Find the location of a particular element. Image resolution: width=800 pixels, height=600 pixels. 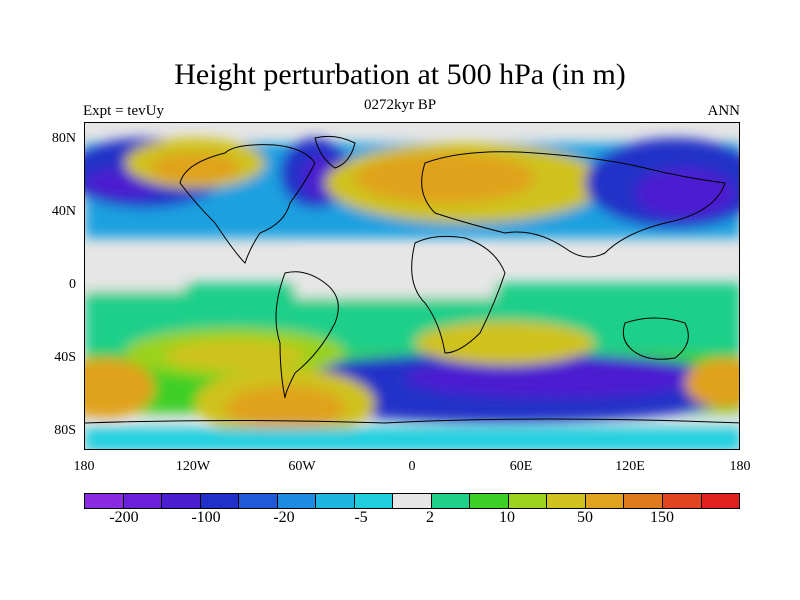

lon-tick: 60E is located at coordinates (521, 466).